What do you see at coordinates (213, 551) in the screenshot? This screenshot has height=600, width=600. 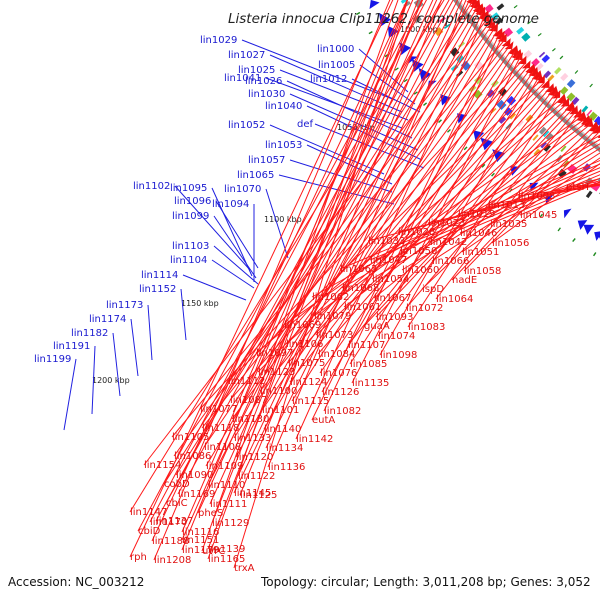 I see `reverse-gene-label: uvrC` at bounding box center [213, 551].